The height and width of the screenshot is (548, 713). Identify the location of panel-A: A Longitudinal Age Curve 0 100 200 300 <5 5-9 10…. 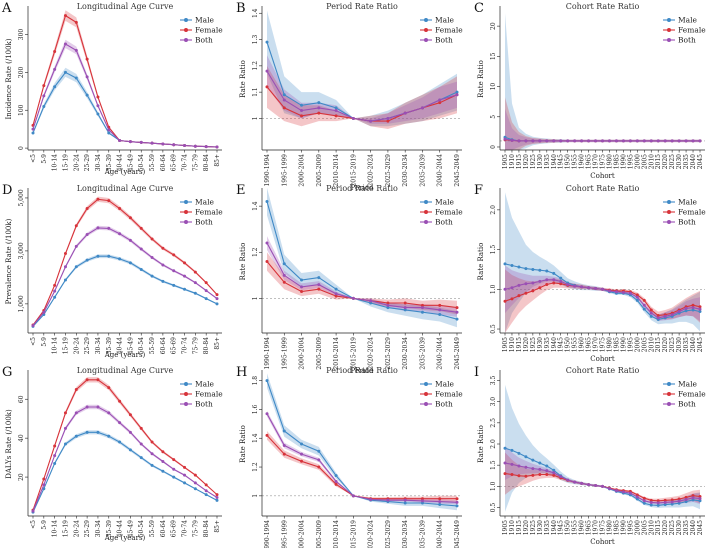
(112, 88).